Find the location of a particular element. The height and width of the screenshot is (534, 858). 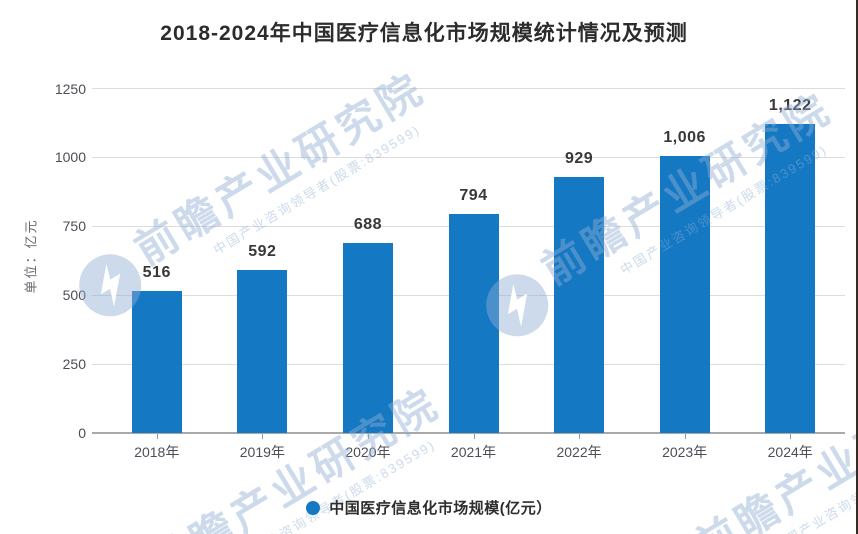

value-label-2020年: 688 is located at coordinates (368, 225).